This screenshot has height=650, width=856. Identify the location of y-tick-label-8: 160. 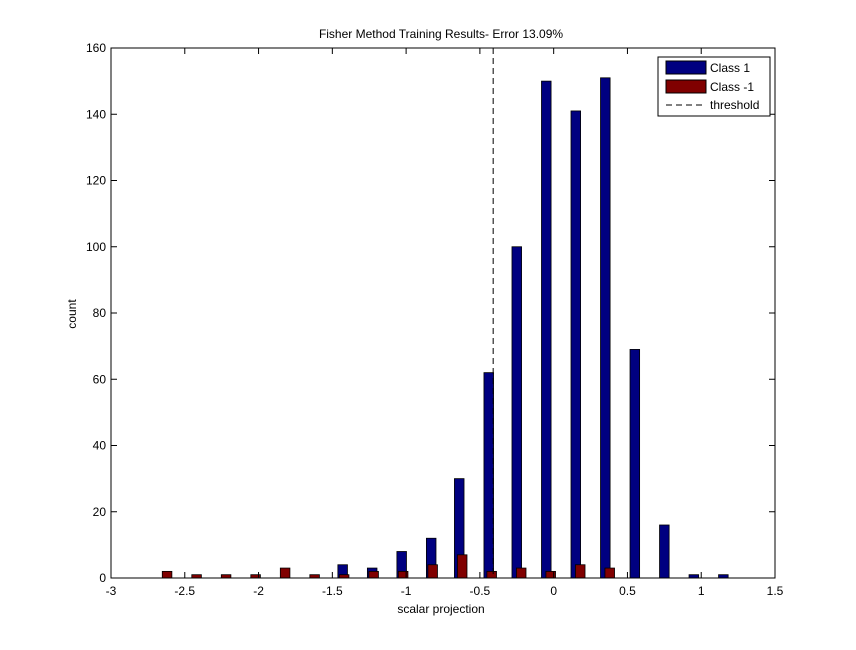
(96, 48).